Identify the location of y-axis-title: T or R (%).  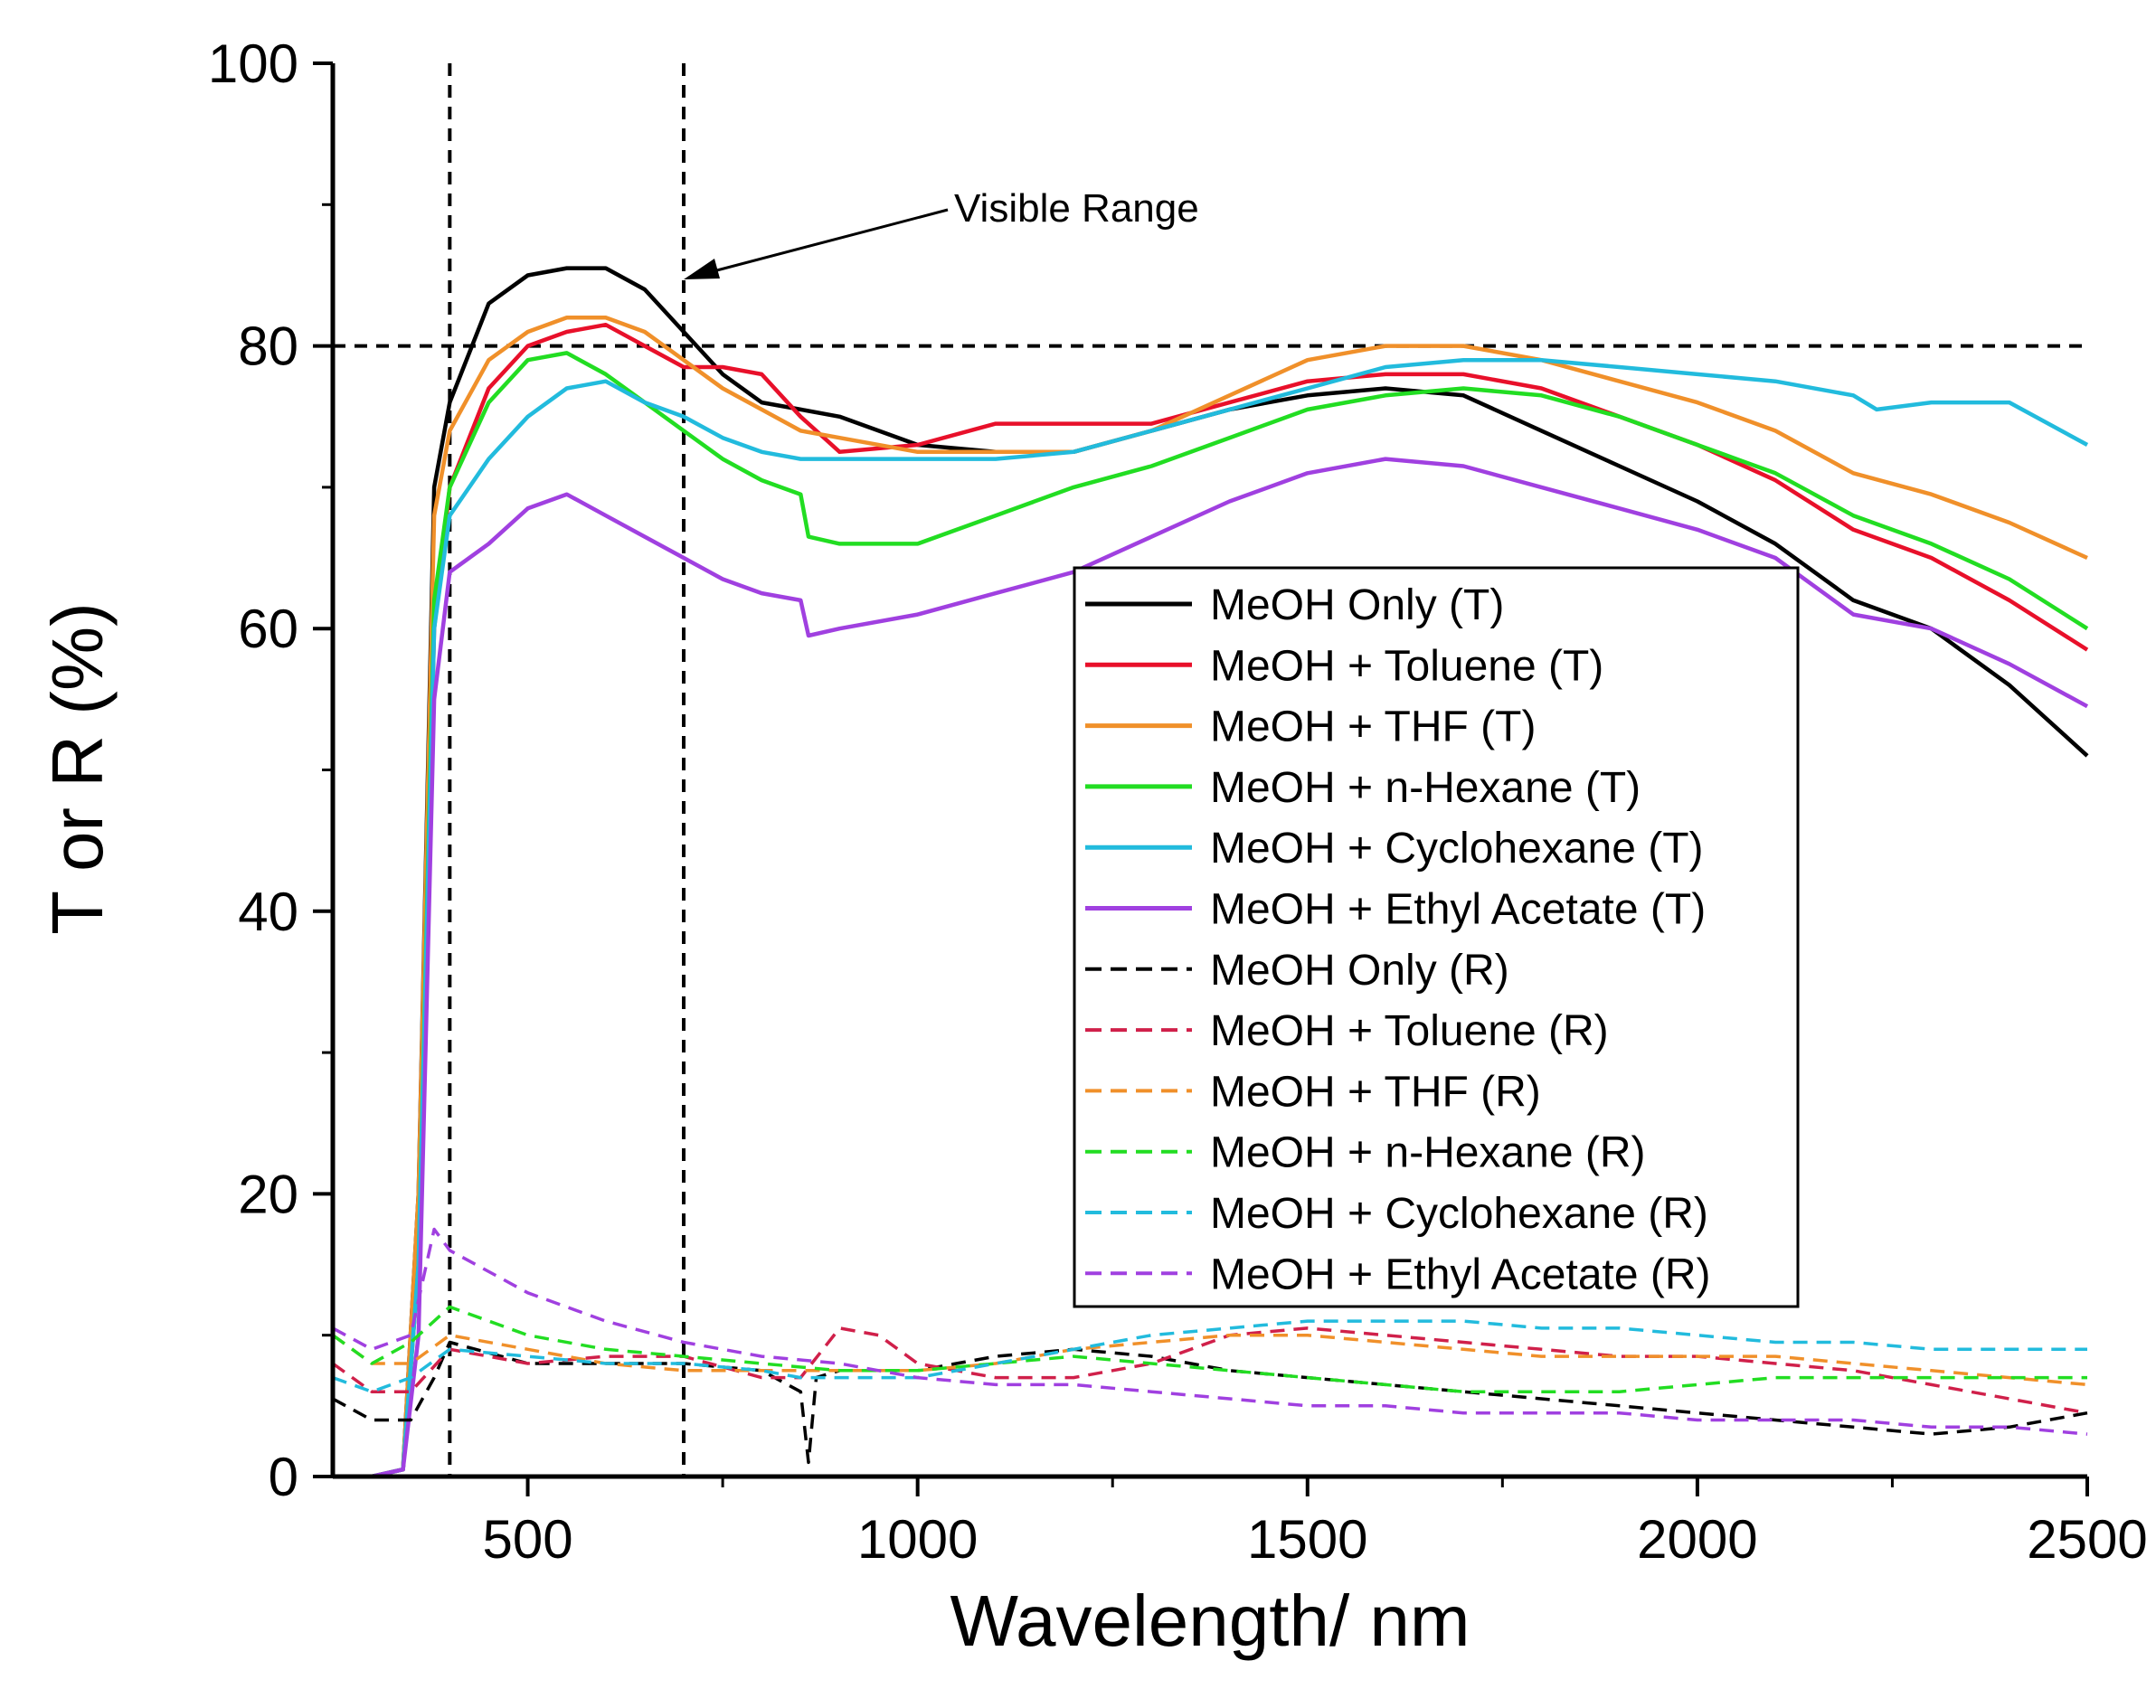
(77, 768).